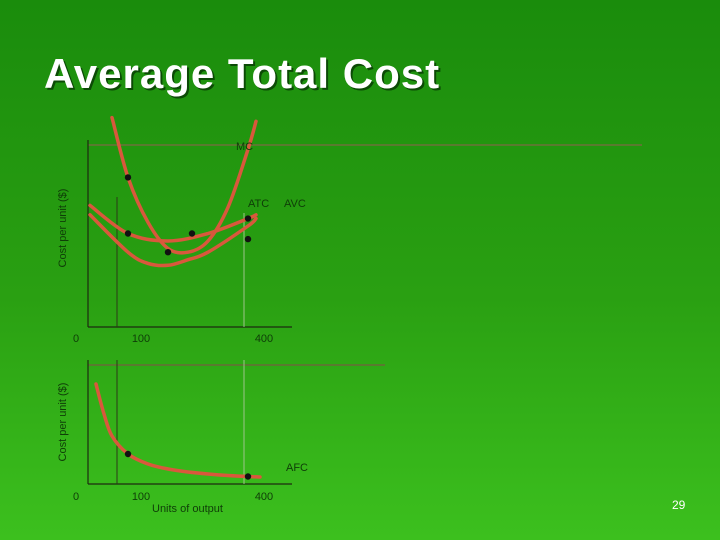  I want to click on top-x-tick-400: 400, so click(264, 339).